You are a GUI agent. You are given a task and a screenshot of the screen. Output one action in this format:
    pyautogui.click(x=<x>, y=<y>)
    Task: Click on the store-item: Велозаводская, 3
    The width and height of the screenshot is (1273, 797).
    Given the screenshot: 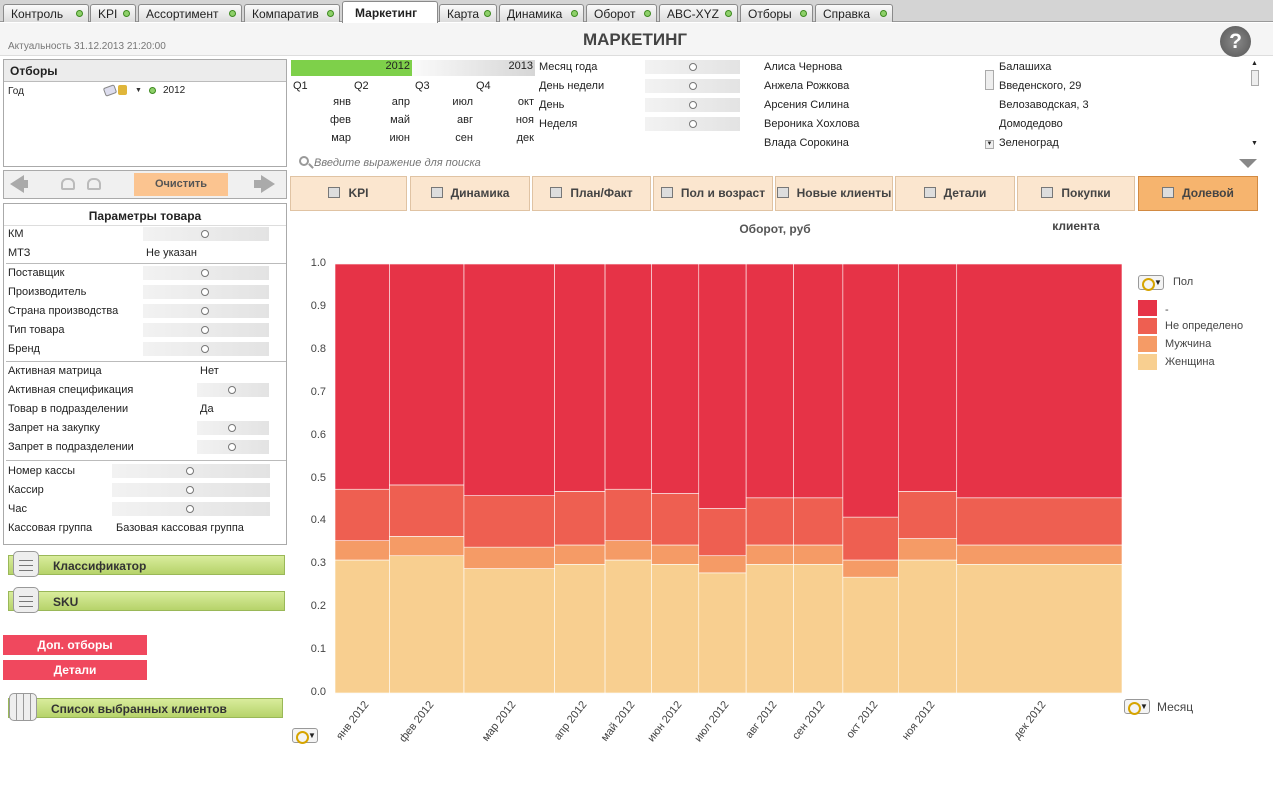 What is the action you would take?
    pyautogui.click(x=1044, y=105)
    